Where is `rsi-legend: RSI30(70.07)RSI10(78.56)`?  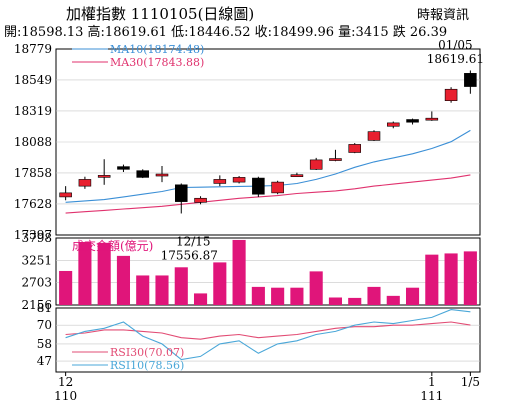
rsi-legend: RSI30(70.07)RSI10(78.56) is located at coordinates (128, 359).